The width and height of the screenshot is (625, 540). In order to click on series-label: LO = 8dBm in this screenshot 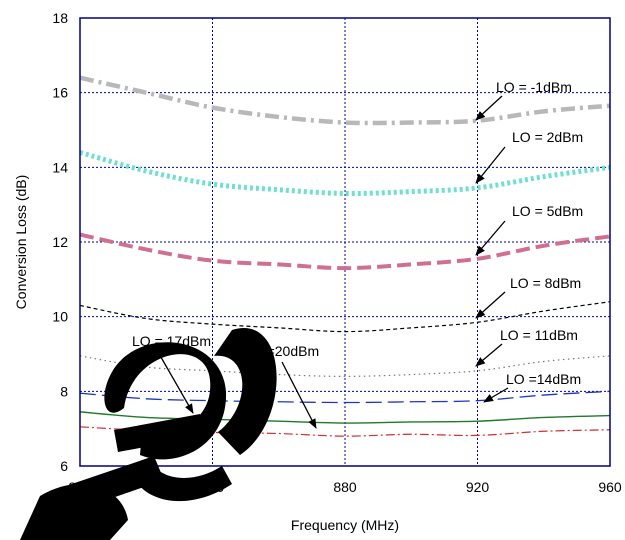, I will do `click(545, 283)`.